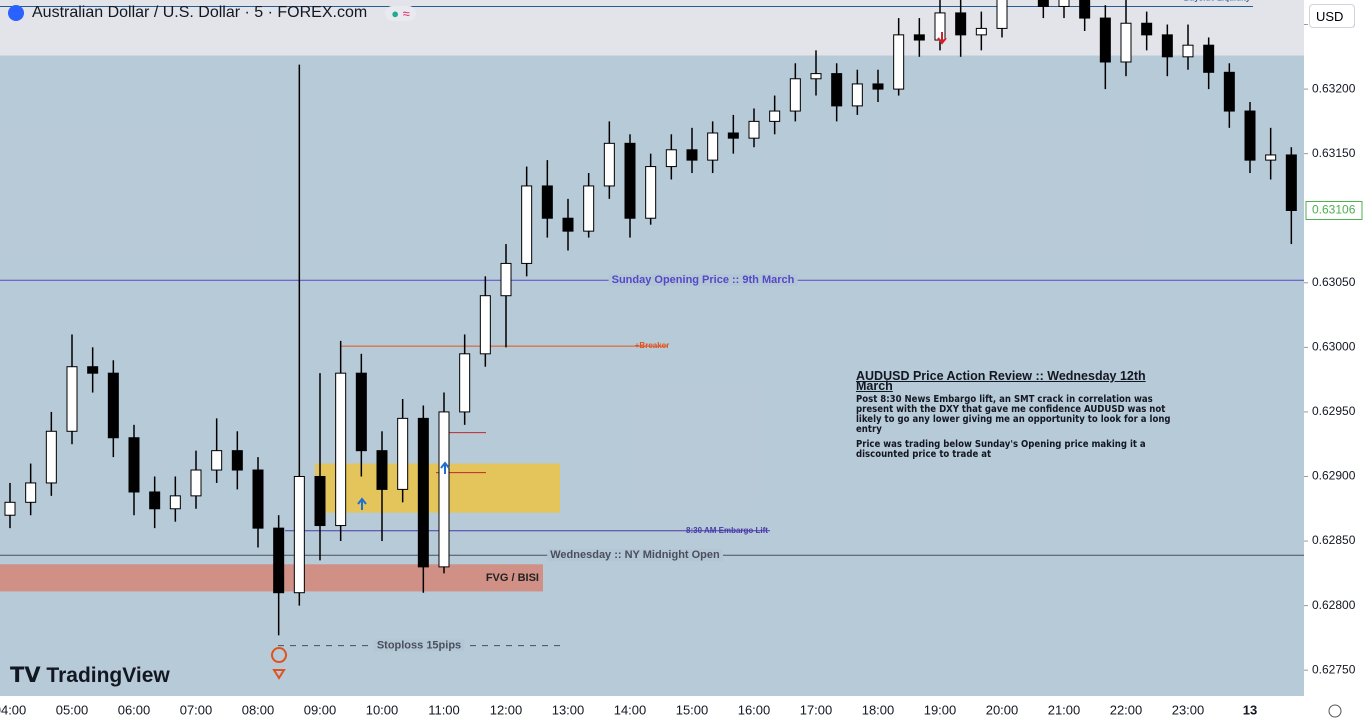 This screenshot has height=726, width=1363. I want to click on currency-select: USD, so click(1332, 16).